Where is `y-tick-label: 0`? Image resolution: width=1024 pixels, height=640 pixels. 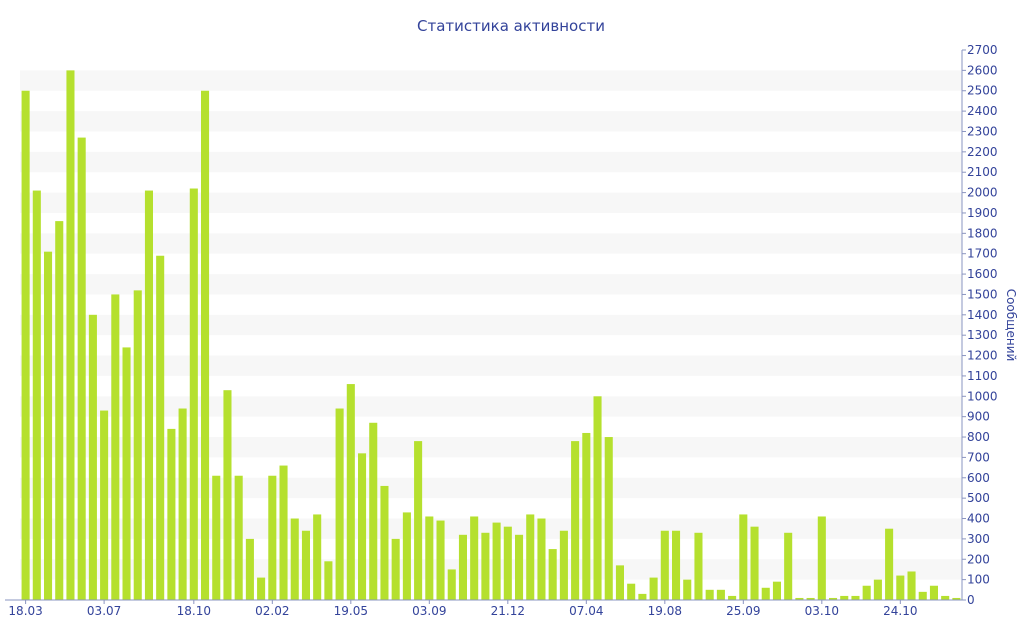 y-tick-label: 0 is located at coordinates (971, 600).